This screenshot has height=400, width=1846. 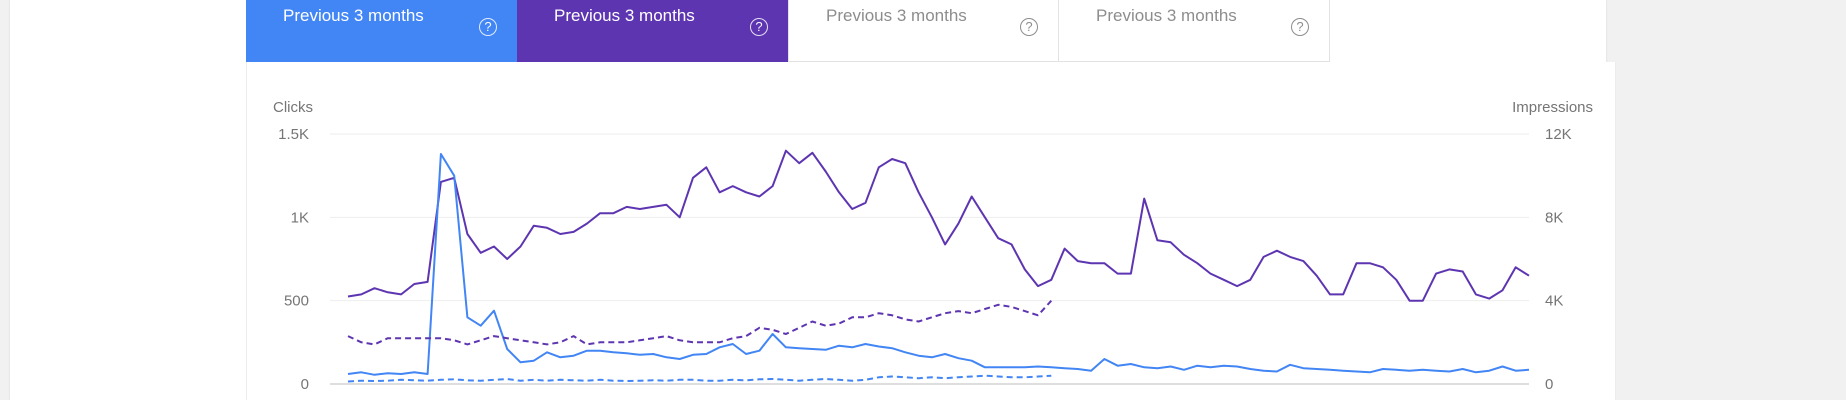 I want to click on left-tick-label: 1.5K, so click(x=293, y=134).